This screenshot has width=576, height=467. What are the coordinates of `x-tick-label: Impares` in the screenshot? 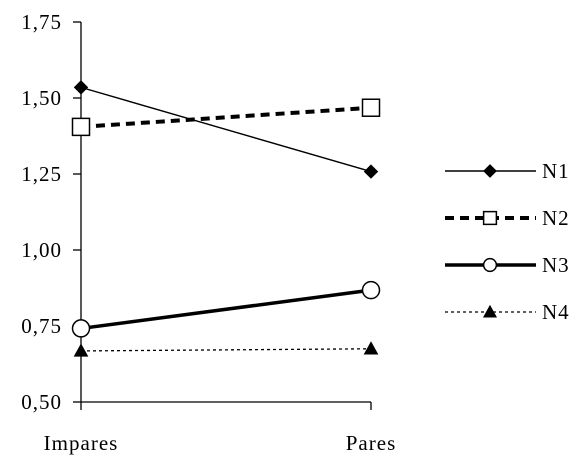 It's located at (81, 443).